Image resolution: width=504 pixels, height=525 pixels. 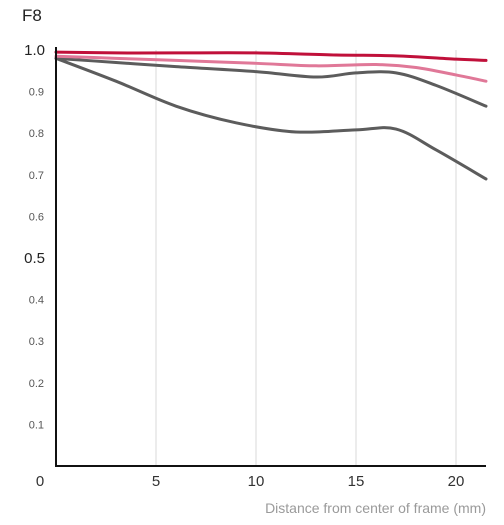 I want to click on y-tick-label-0: 0.1, so click(x=36, y=425).